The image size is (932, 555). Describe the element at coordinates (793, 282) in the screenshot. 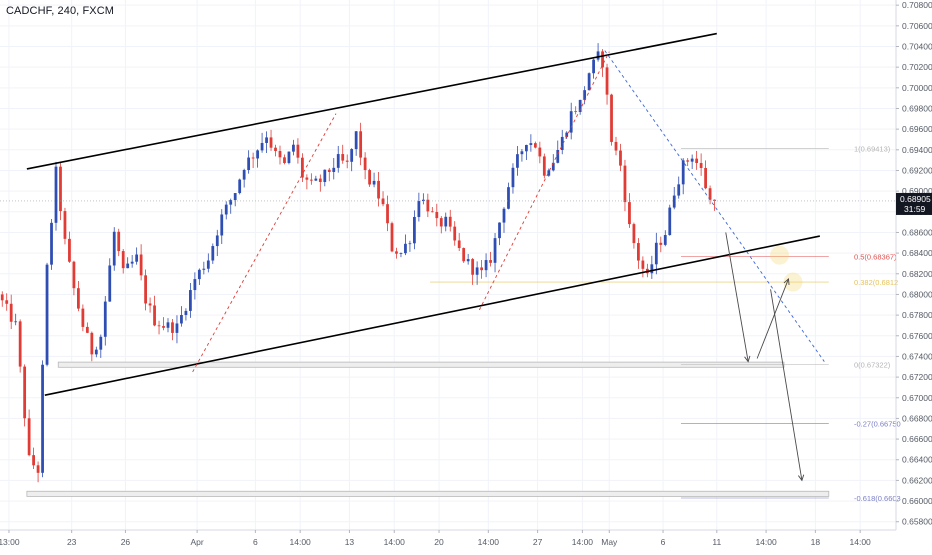

I see `highlight-circle` at that location.